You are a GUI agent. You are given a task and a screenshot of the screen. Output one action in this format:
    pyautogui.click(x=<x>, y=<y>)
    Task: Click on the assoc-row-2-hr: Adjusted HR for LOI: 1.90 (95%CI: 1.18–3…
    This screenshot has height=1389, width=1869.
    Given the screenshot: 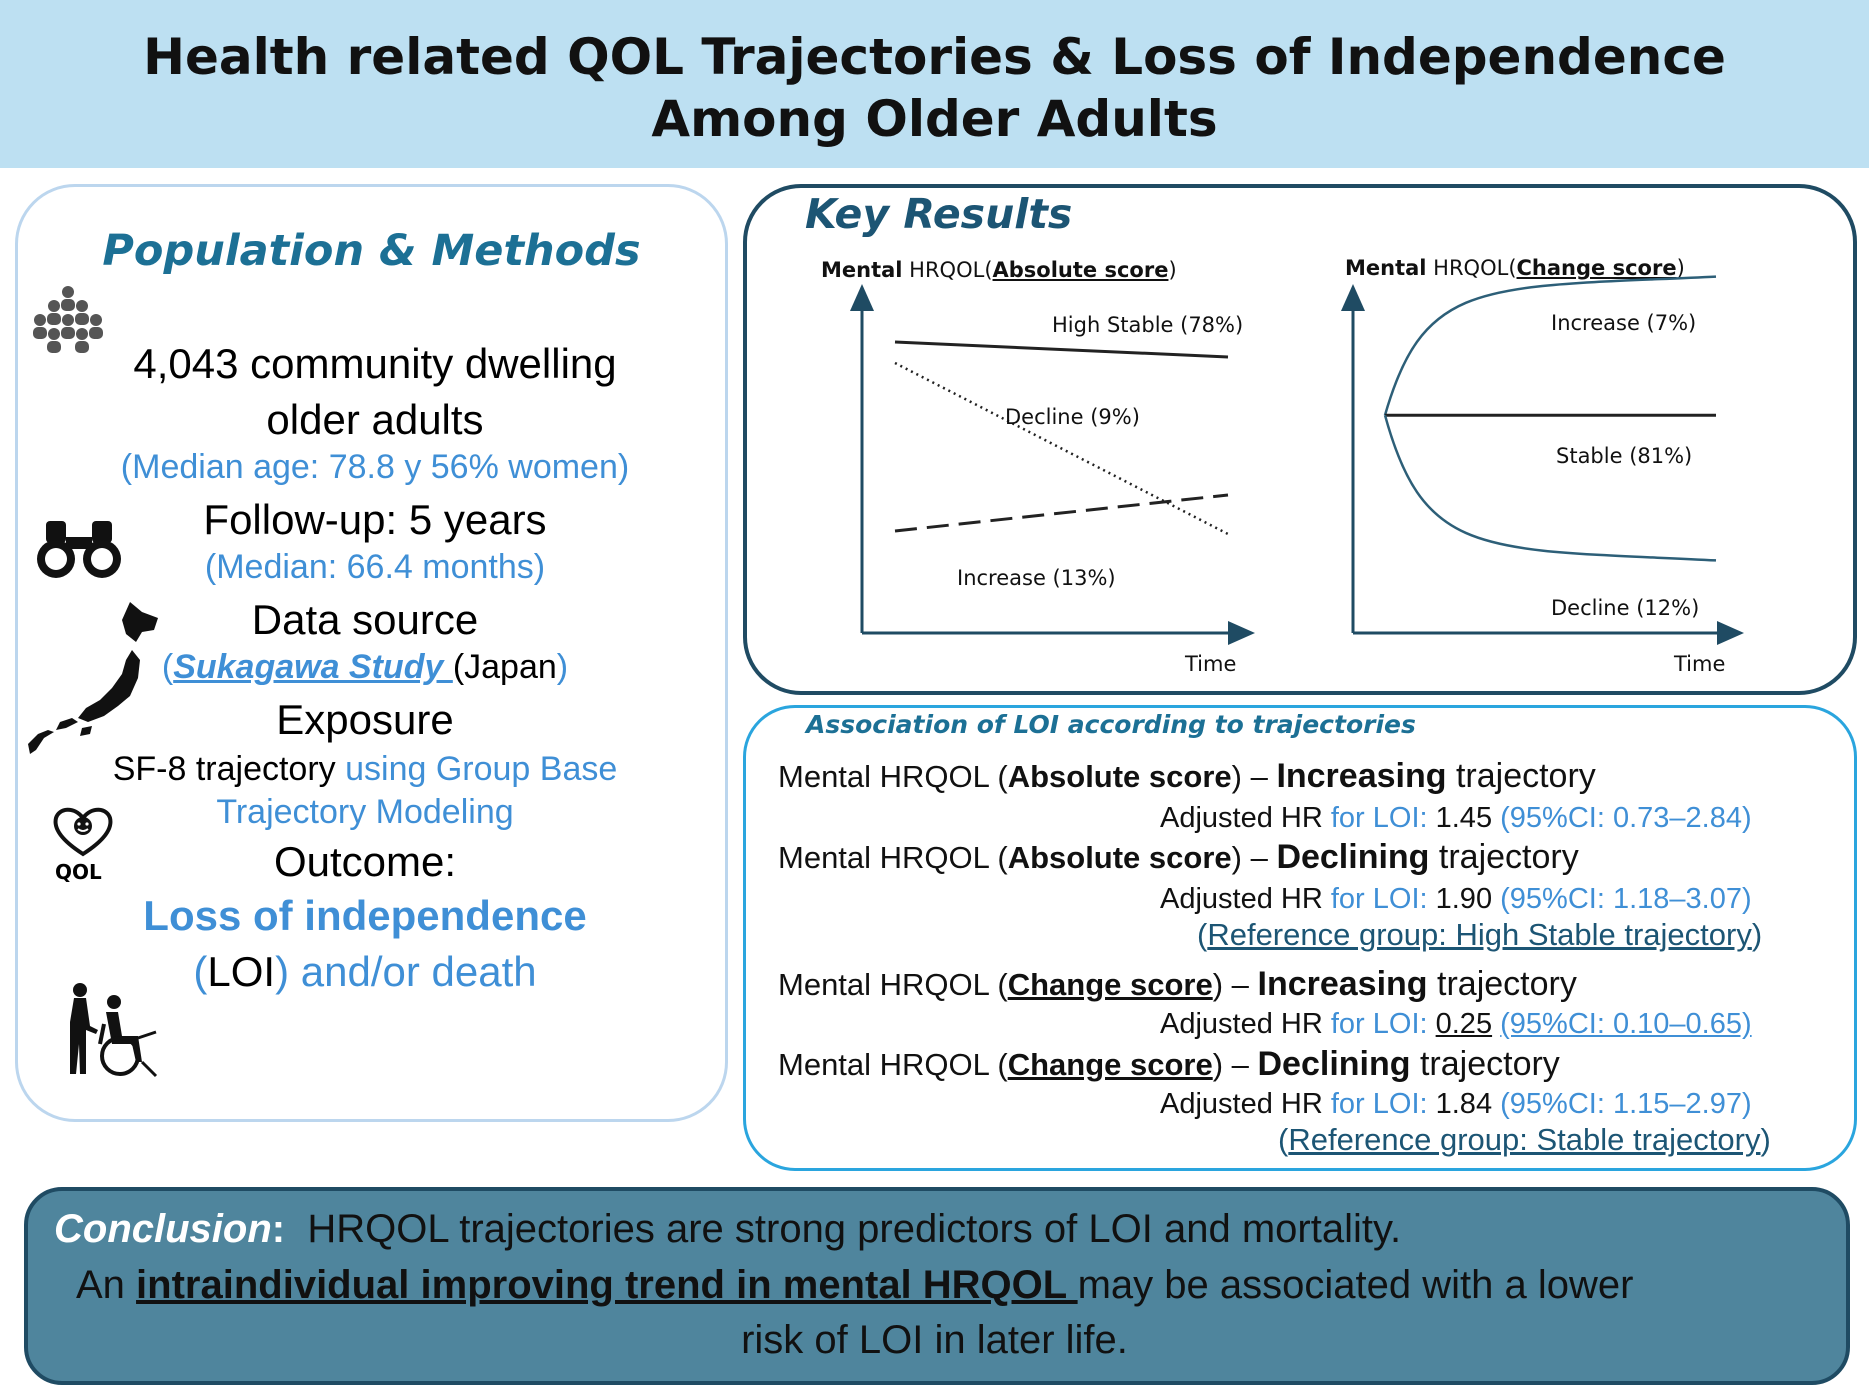 What is the action you would take?
    pyautogui.click(x=1456, y=899)
    